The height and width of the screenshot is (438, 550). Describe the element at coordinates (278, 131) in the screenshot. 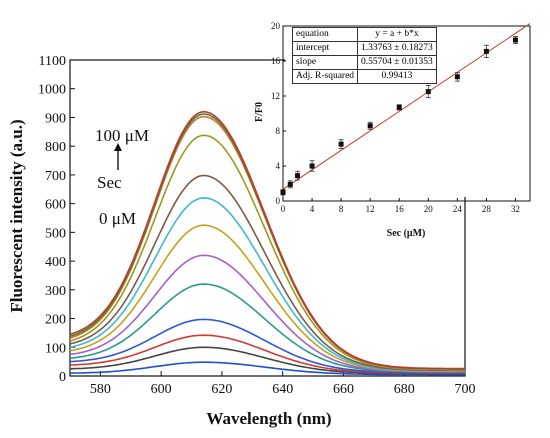

I see `inset-y-tick-label: 8` at that location.